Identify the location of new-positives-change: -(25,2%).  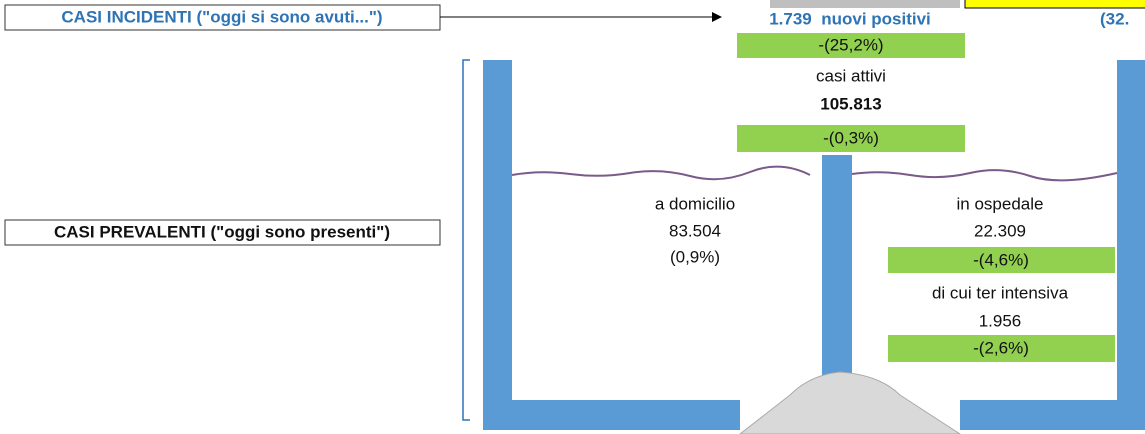
(850, 44).